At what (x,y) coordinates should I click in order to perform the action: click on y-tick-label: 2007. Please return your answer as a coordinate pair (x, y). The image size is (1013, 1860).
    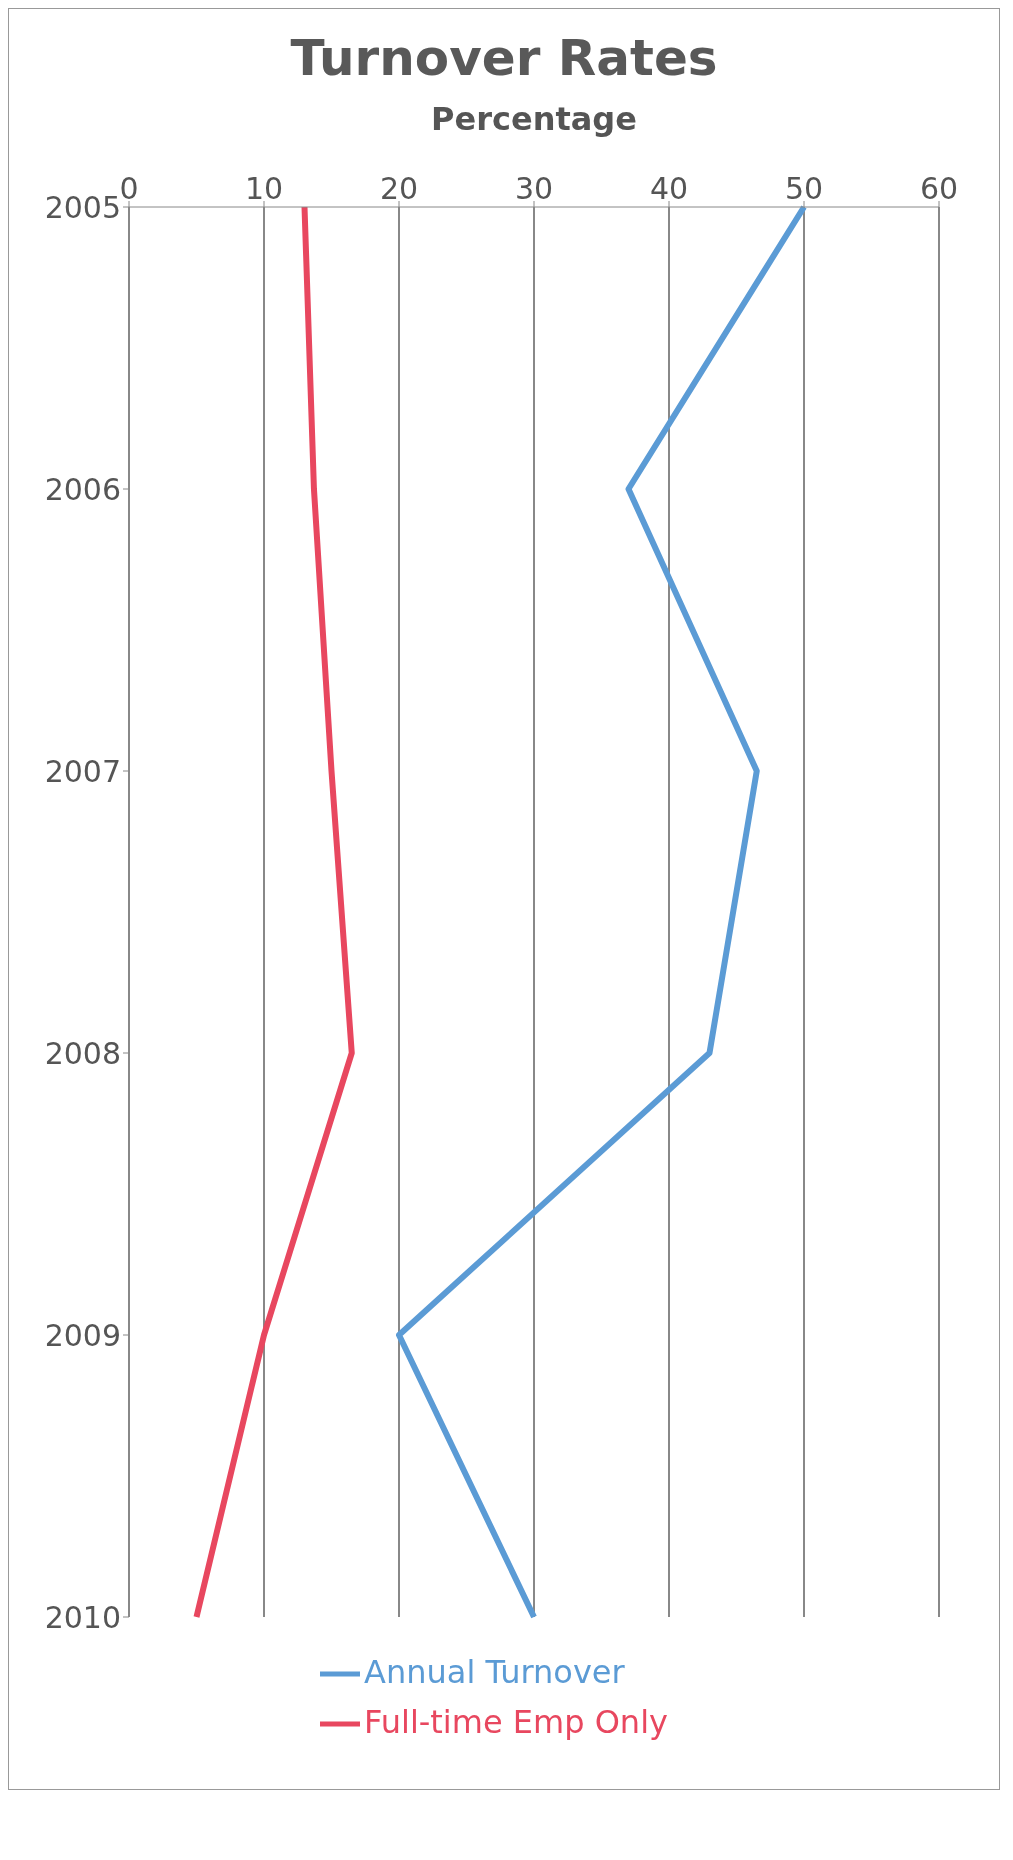
    Looking at the image, I should click on (82, 771).